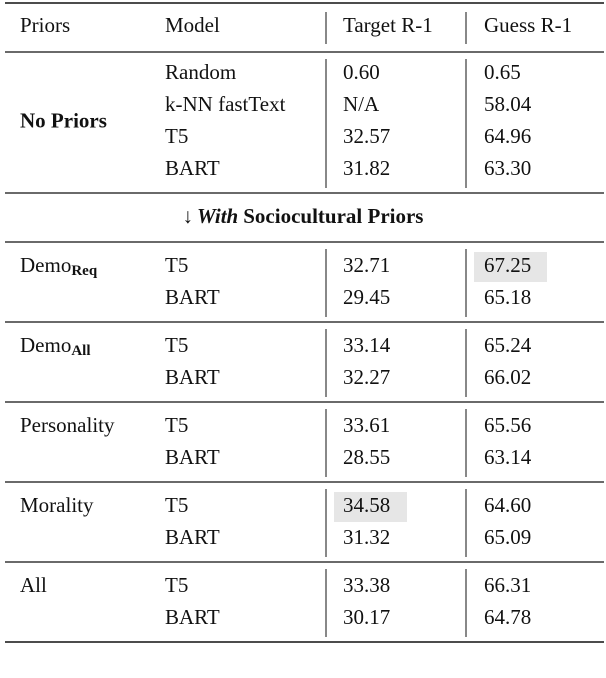 This screenshot has height=678, width=606. I want to click on prior-label: Personality, so click(67, 425).